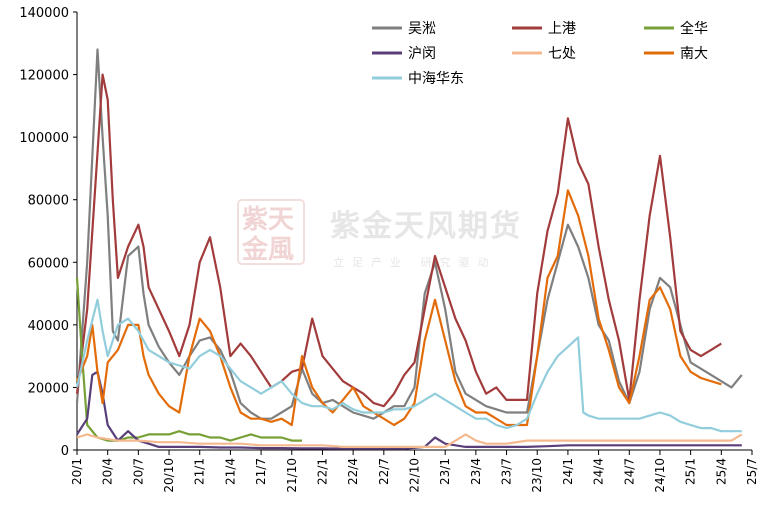 The width and height of the screenshot is (767, 516). Describe the element at coordinates (200, 471) in the screenshot. I see `x-tick-label: 21/1` at that location.